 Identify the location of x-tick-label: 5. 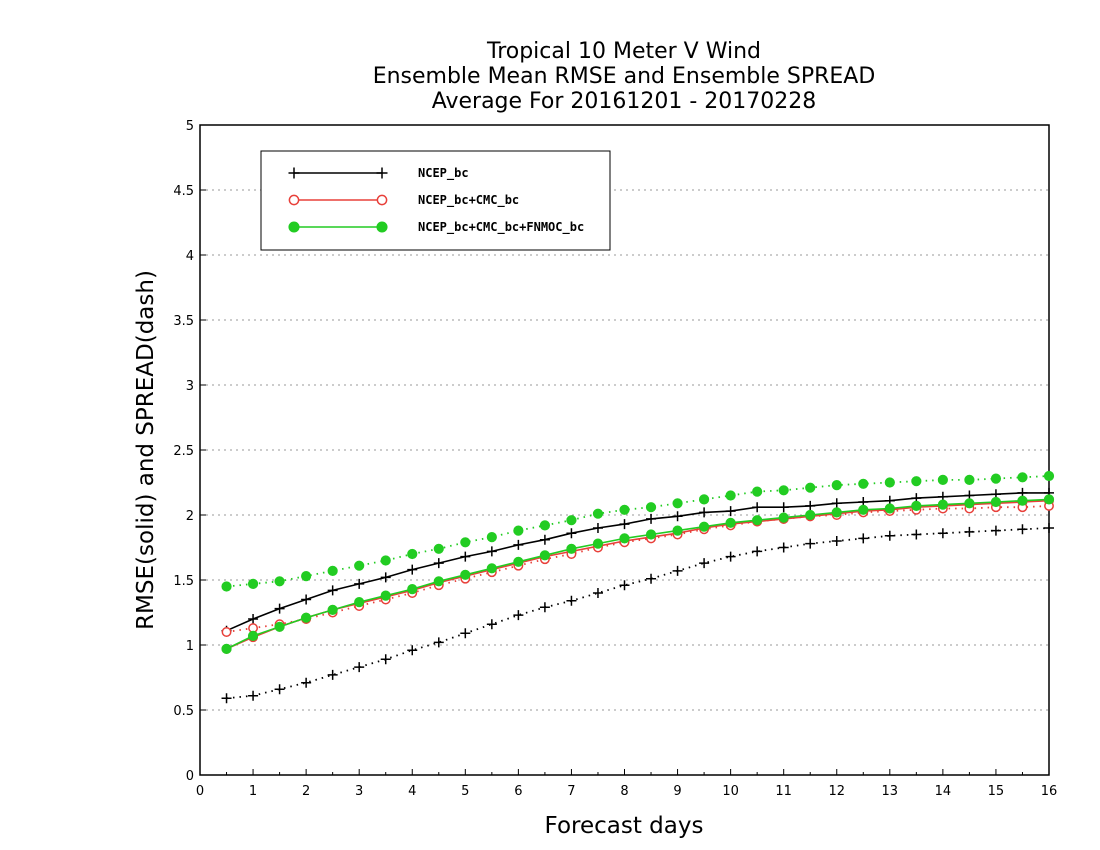
(465, 791).